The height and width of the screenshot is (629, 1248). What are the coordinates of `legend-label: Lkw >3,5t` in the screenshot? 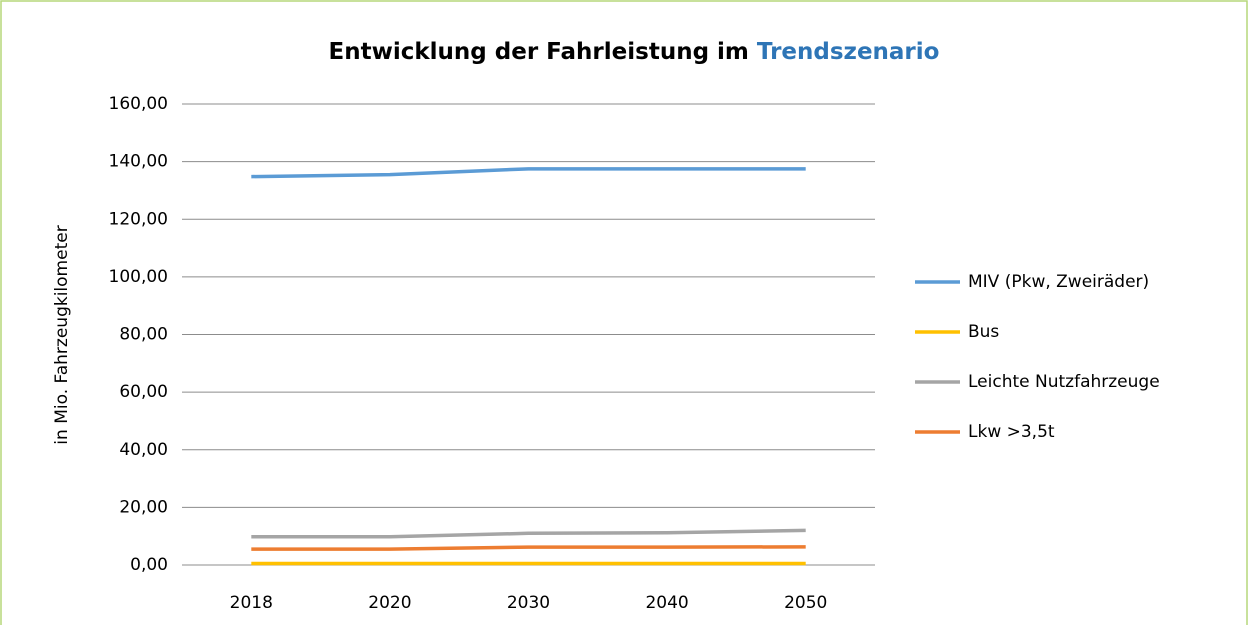 It's located at (1011, 432).